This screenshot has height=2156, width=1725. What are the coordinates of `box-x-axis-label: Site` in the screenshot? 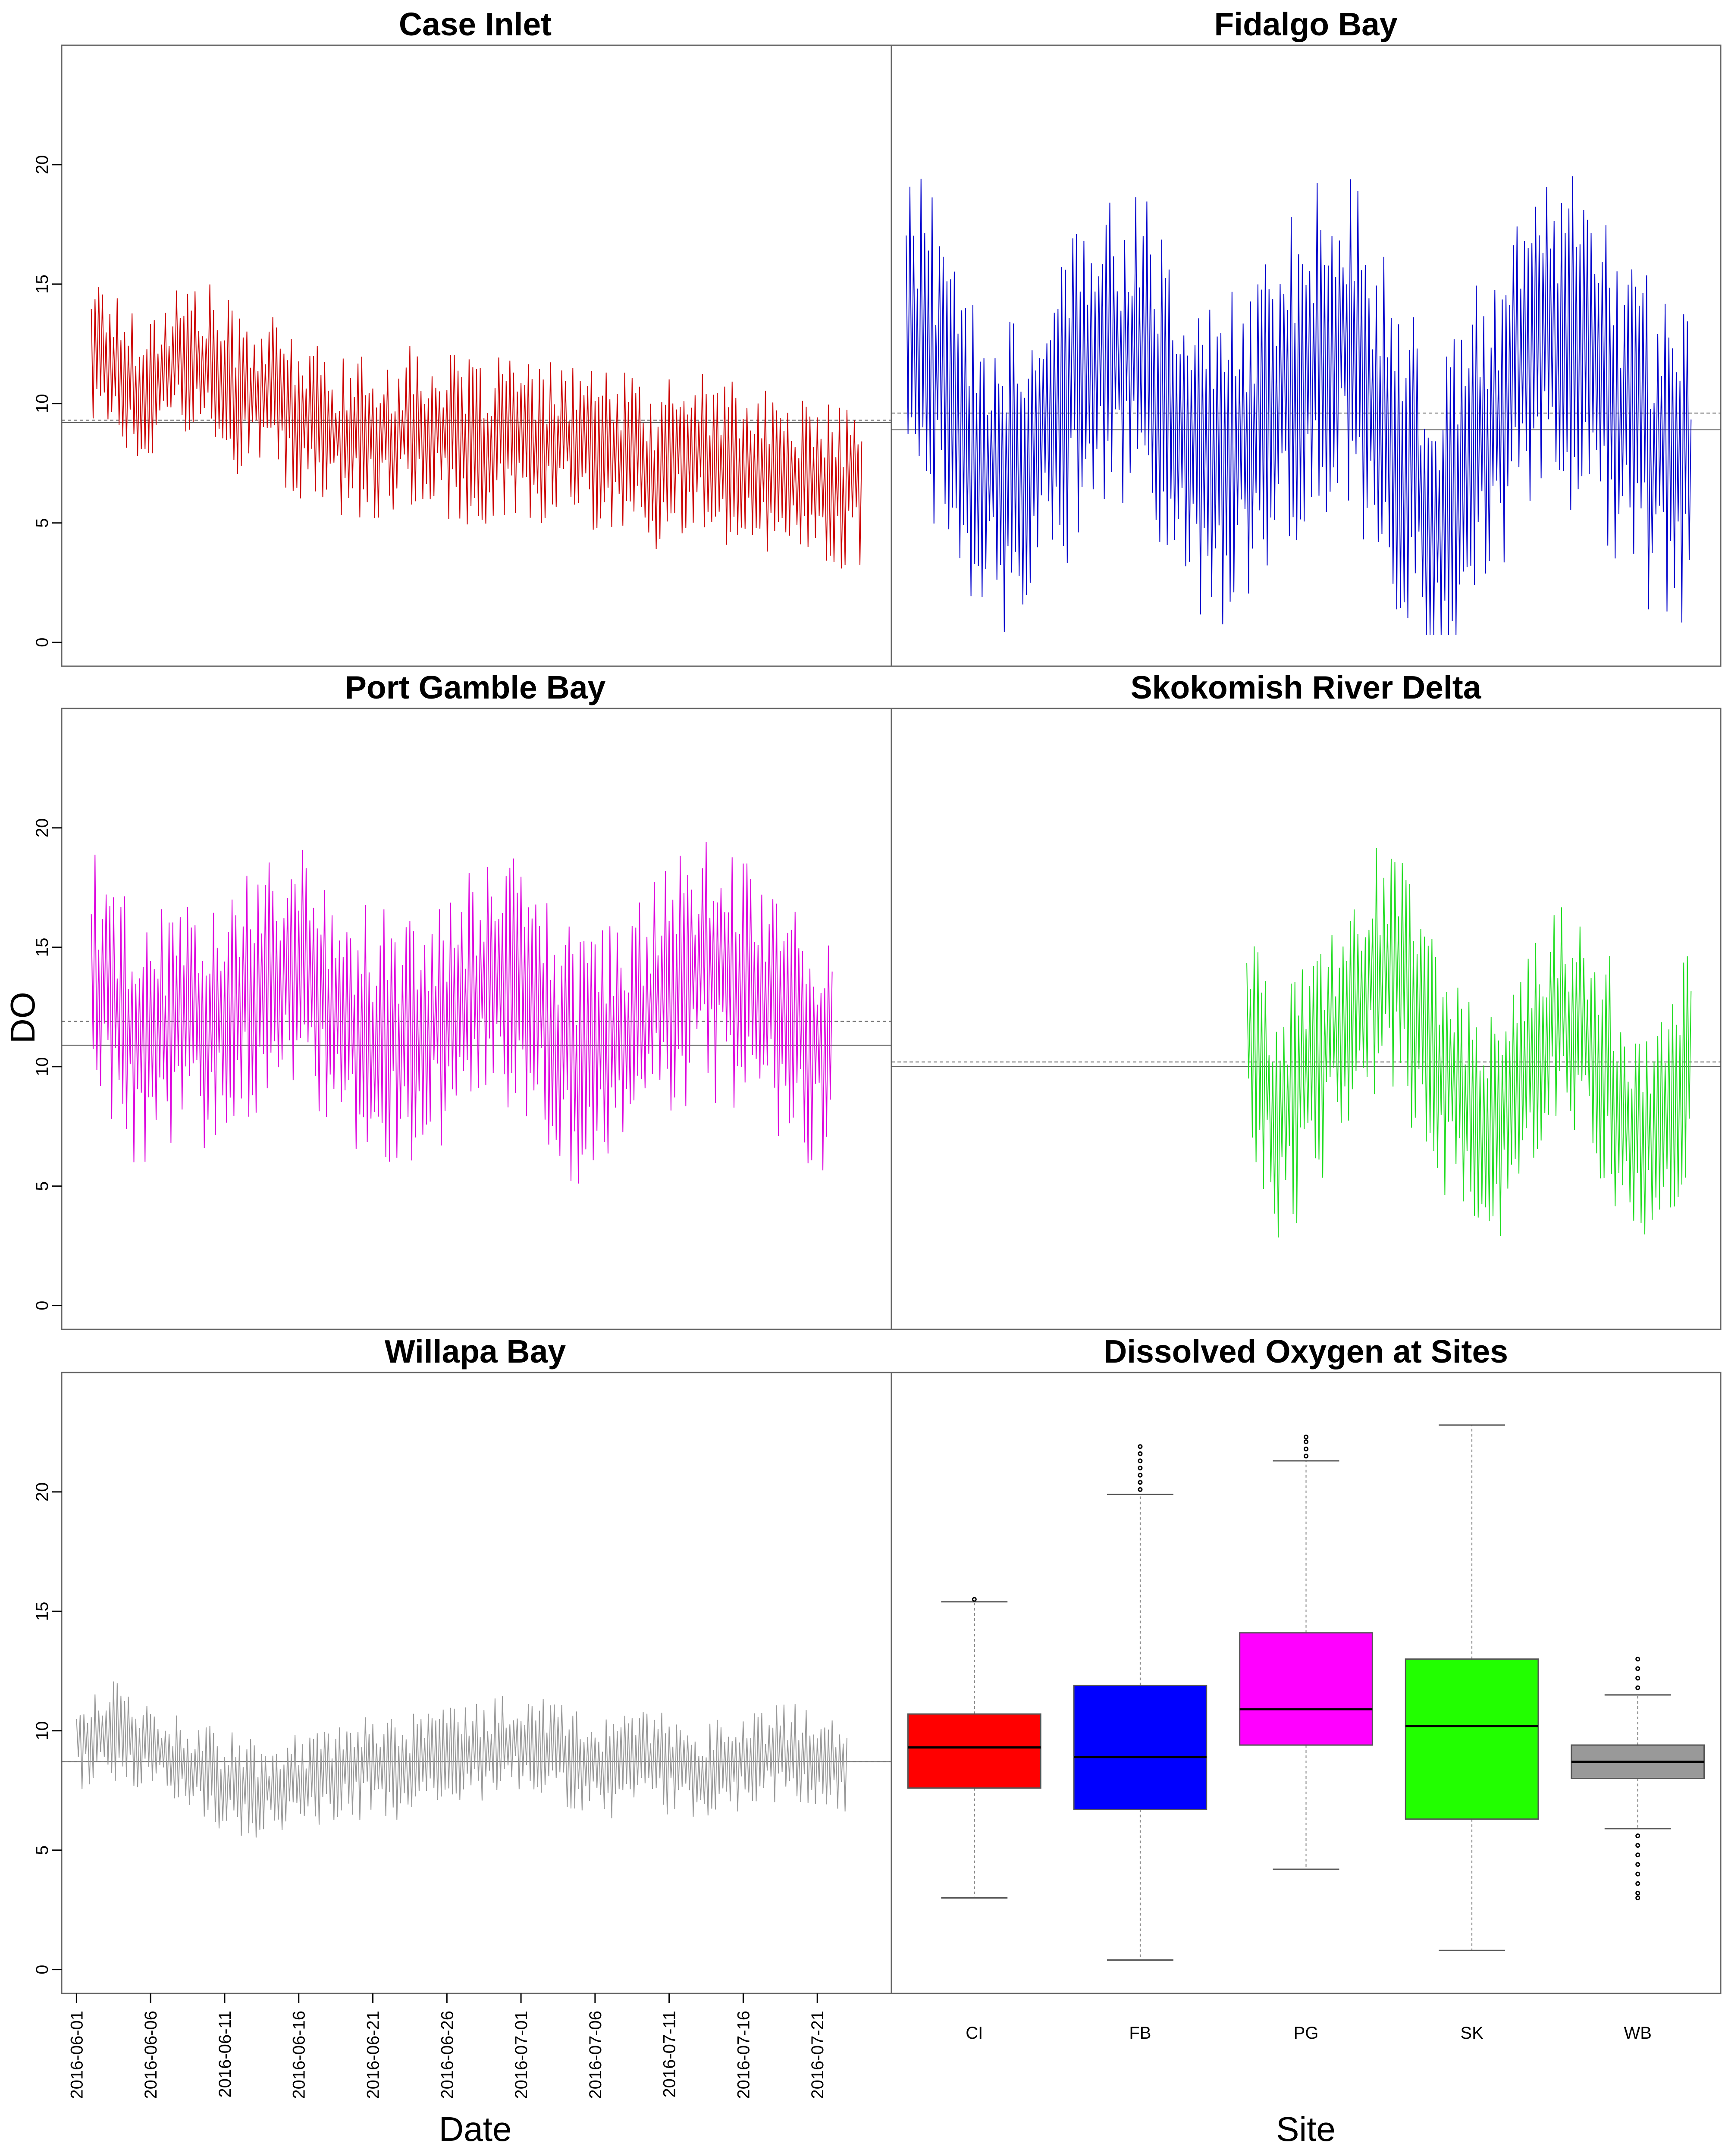 It's located at (1306, 2129).